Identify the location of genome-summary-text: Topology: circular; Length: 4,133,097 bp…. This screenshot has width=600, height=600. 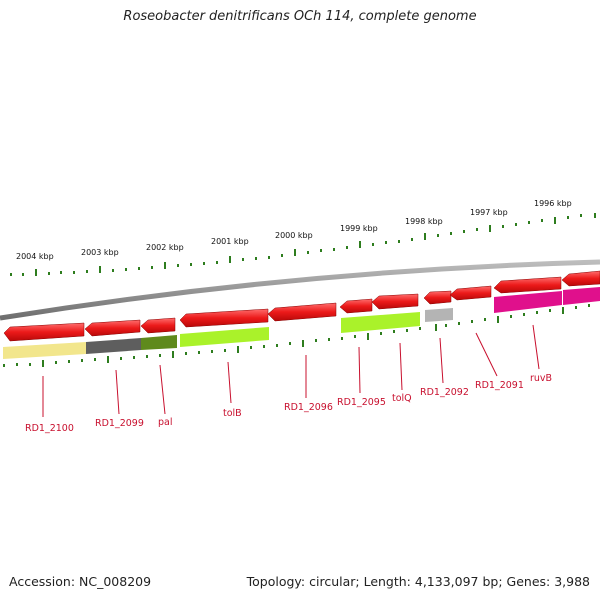
(418, 581).